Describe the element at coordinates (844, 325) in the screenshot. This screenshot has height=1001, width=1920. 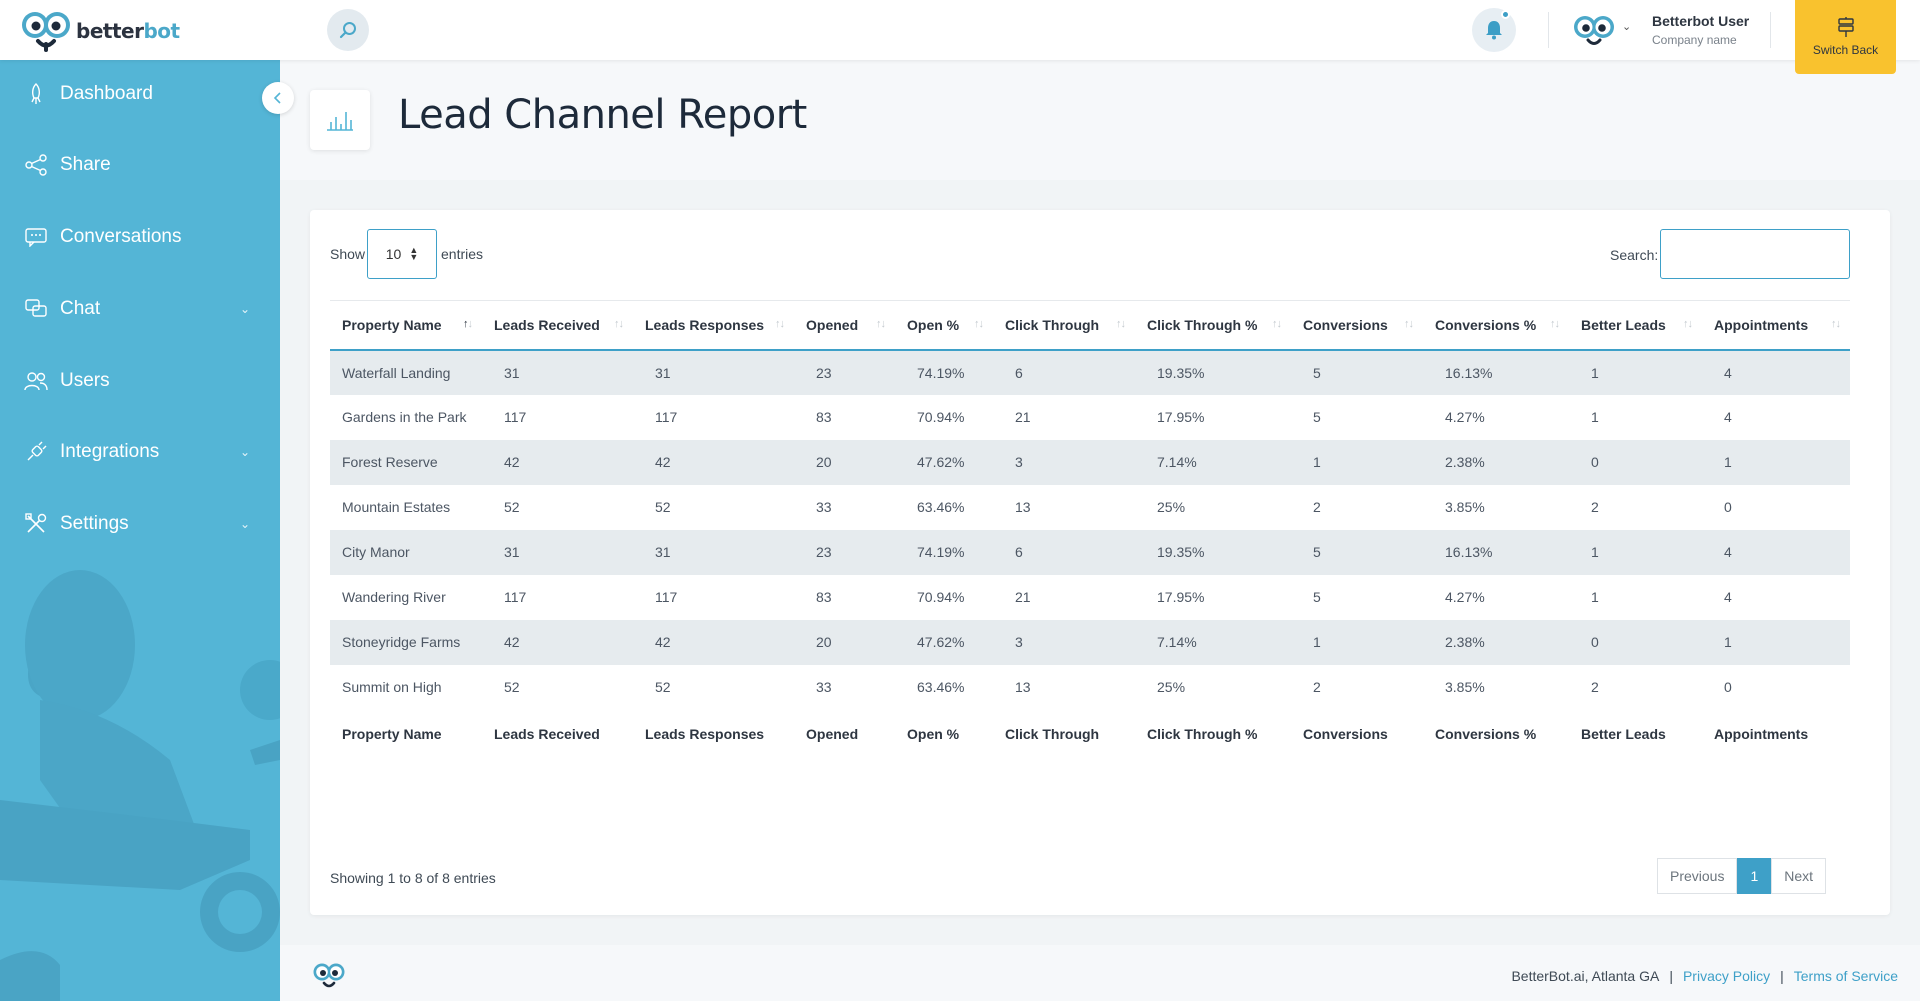
I see `column-header-opened: Opened ↑↓` at that location.